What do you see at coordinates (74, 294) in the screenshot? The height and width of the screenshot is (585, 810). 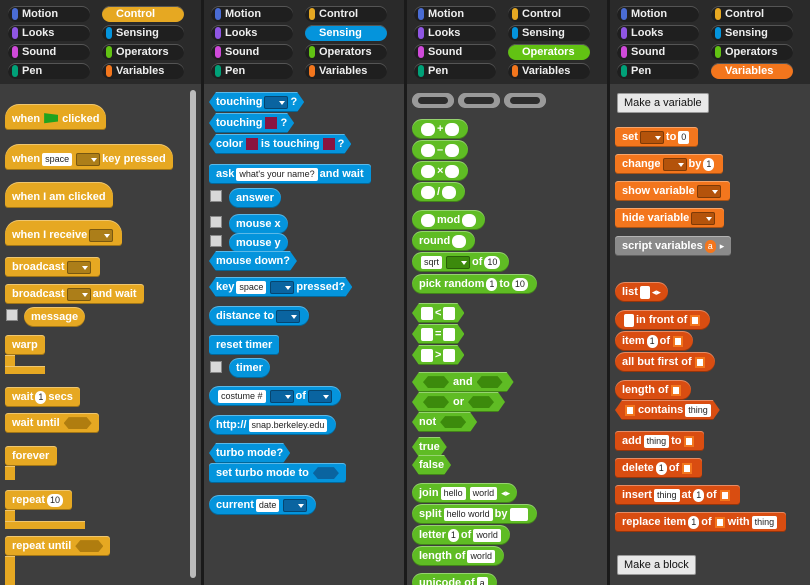 I see `broadcast-and-wait-block: broadcast and wait` at bounding box center [74, 294].